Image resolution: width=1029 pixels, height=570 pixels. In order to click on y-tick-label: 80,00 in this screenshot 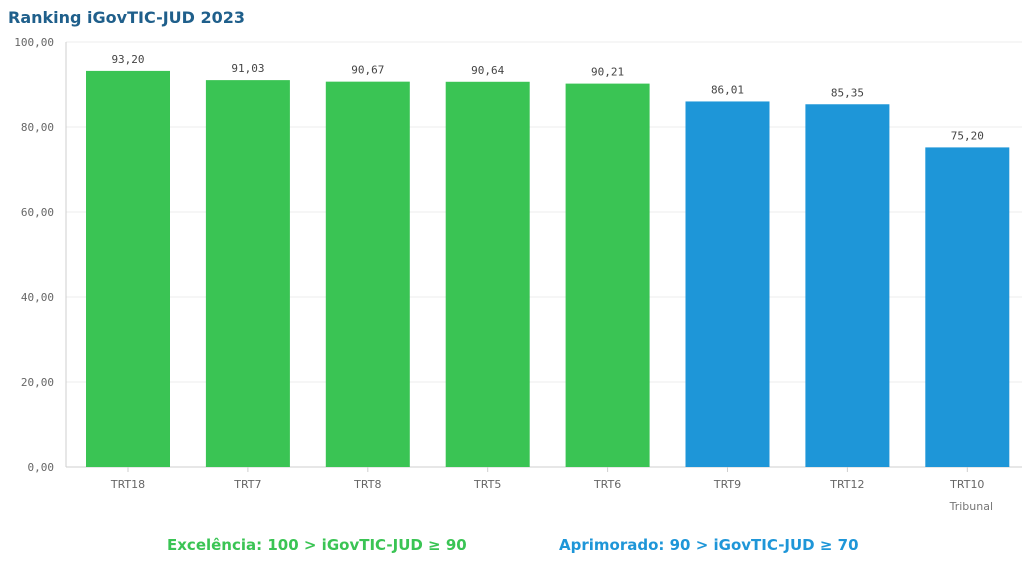, I will do `click(37, 127)`.